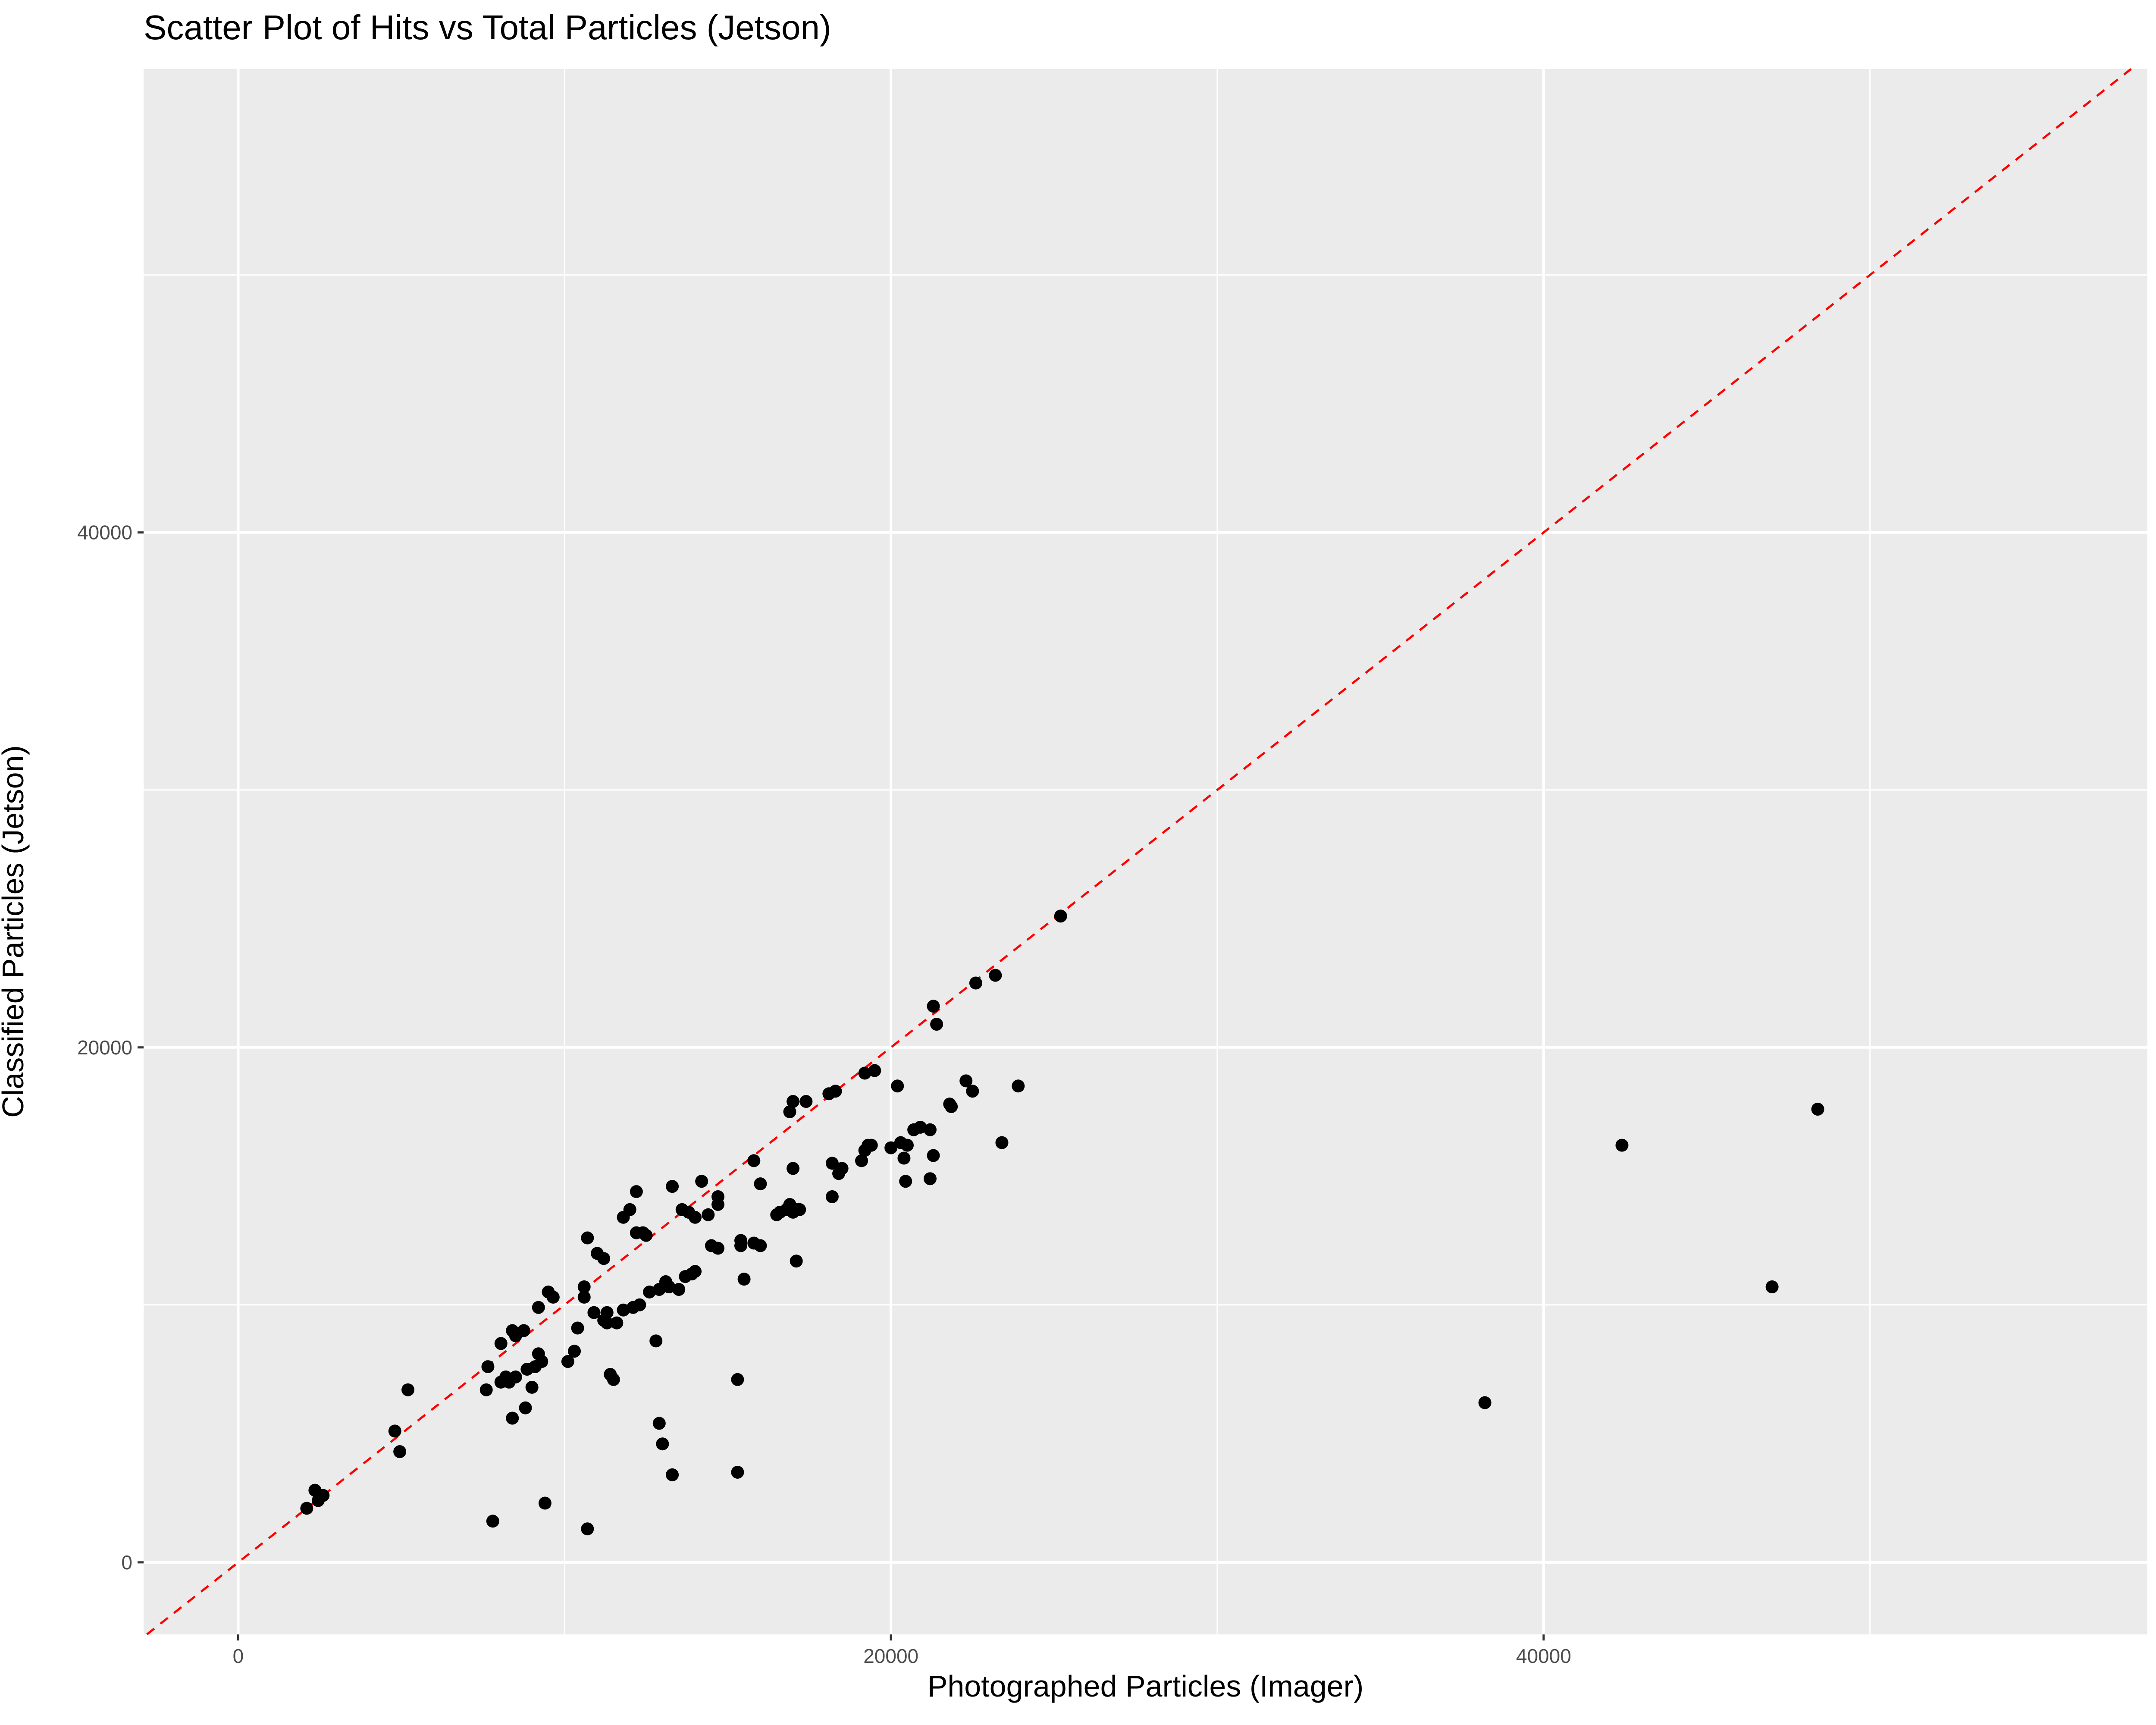 The height and width of the screenshot is (1725, 2156). I want to click on x-axis-ticks: 0 20000 40000, so click(902, 1651).